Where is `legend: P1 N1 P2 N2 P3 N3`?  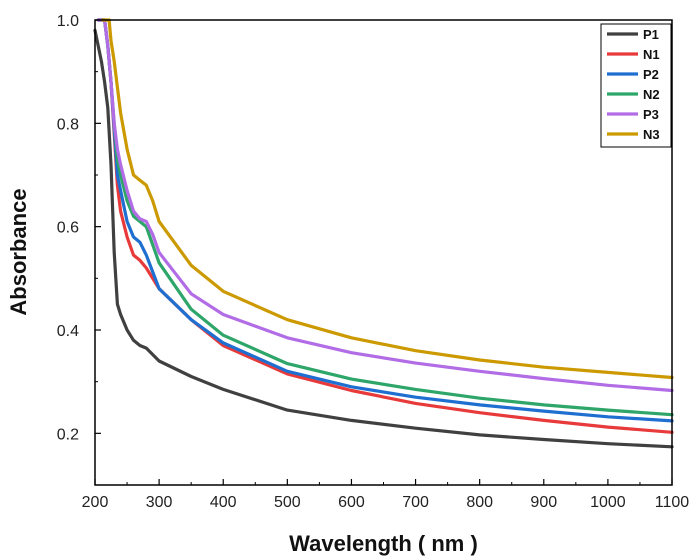 legend: P1 N1 P2 N2 P3 N3 is located at coordinates (636, 85).